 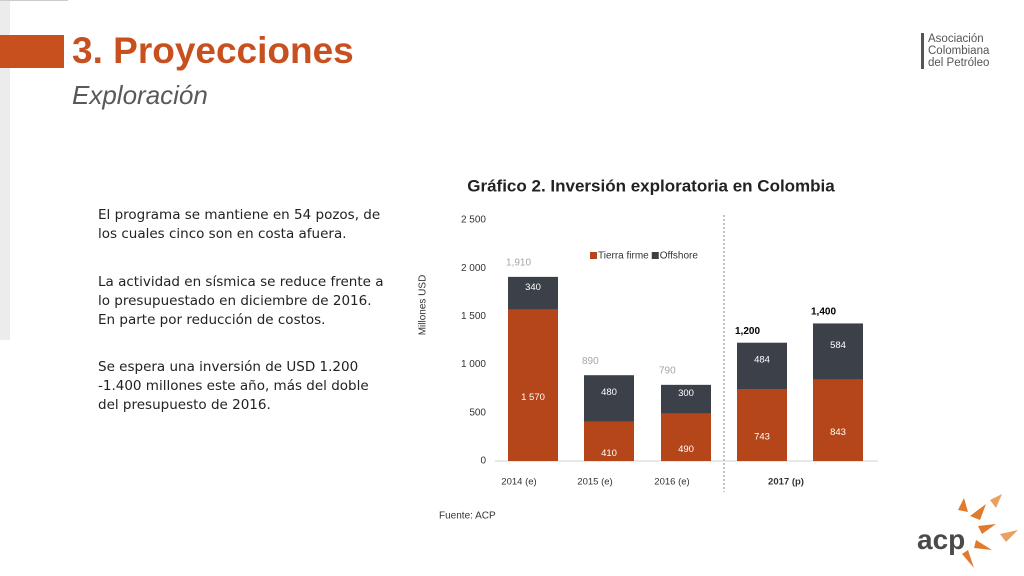 What do you see at coordinates (609, 392) in the screenshot?
I see `value-label: 480` at bounding box center [609, 392].